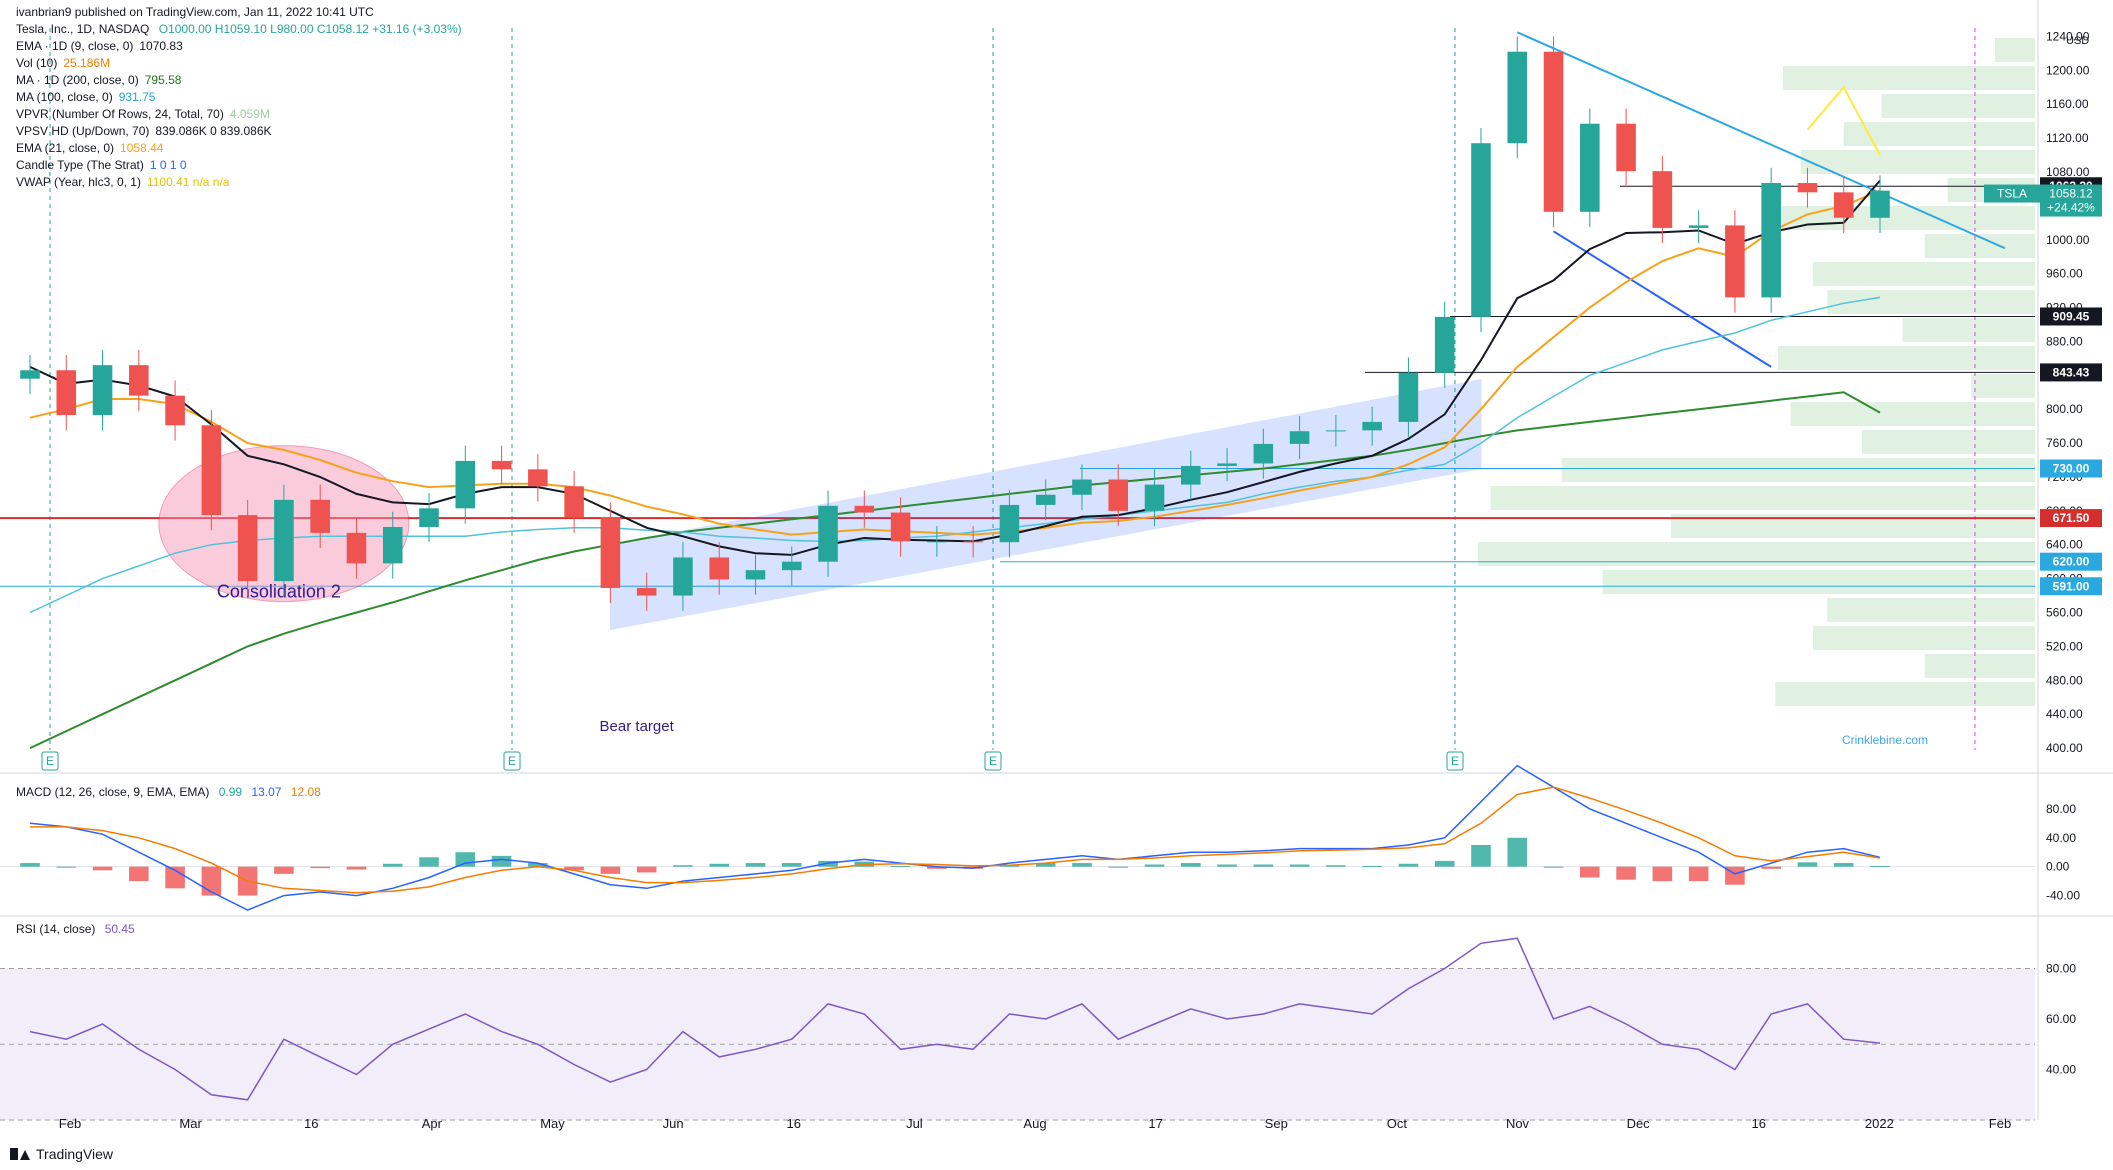  I want to click on tradingview-logo-icon, so click(20, 1154).